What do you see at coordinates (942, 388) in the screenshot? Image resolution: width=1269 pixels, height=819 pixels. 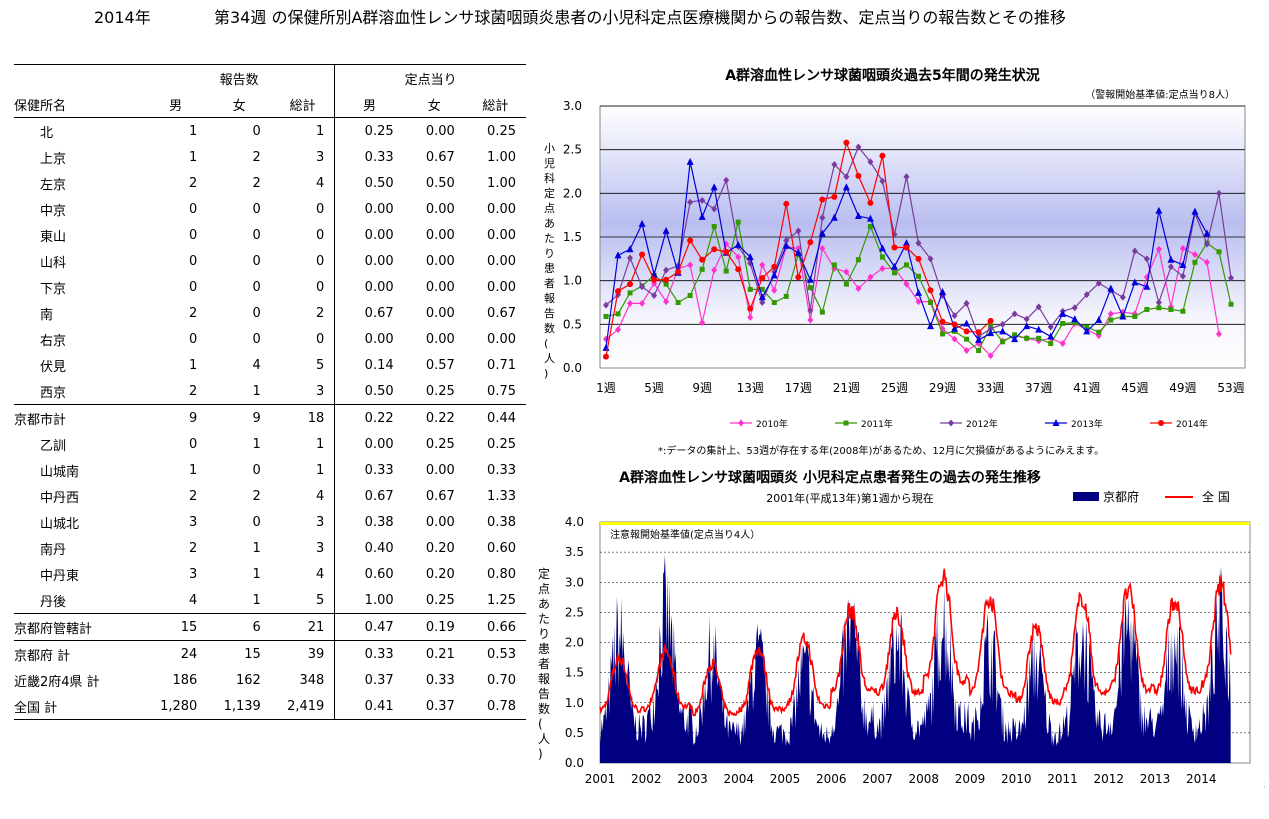 I see `x-tick-label: 29週` at bounding box center [942, 388].